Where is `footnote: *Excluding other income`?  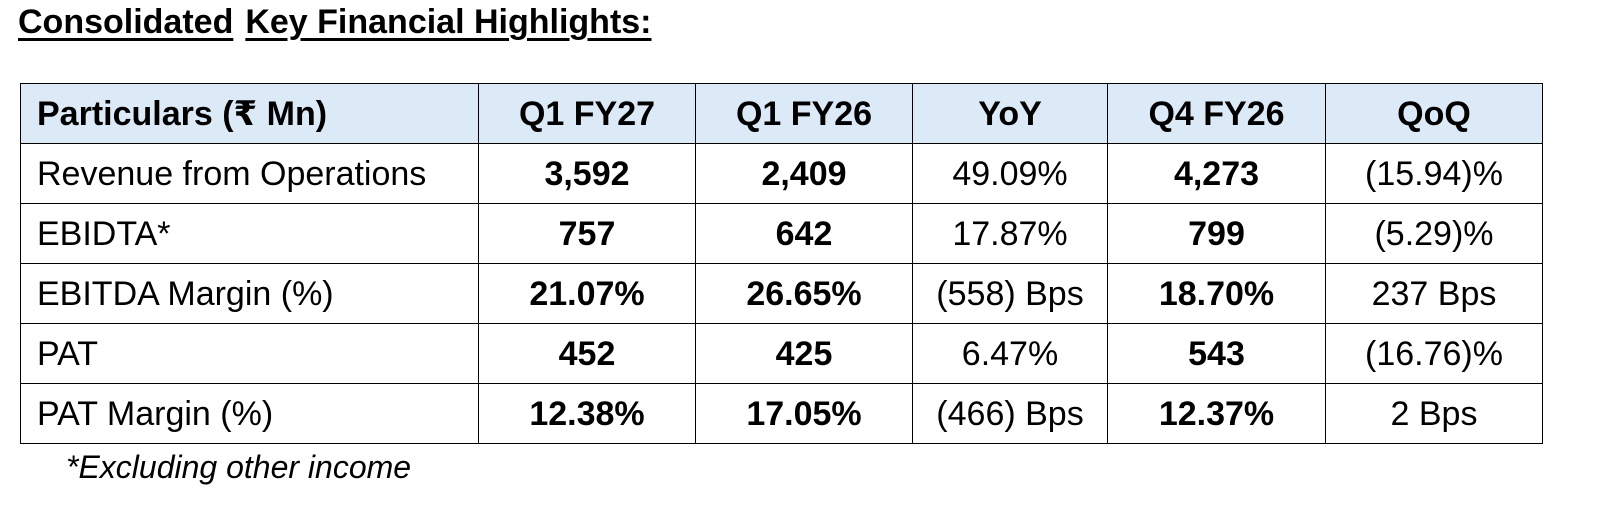
footnote: *Excluding other income is located at coordinates (239, 467).